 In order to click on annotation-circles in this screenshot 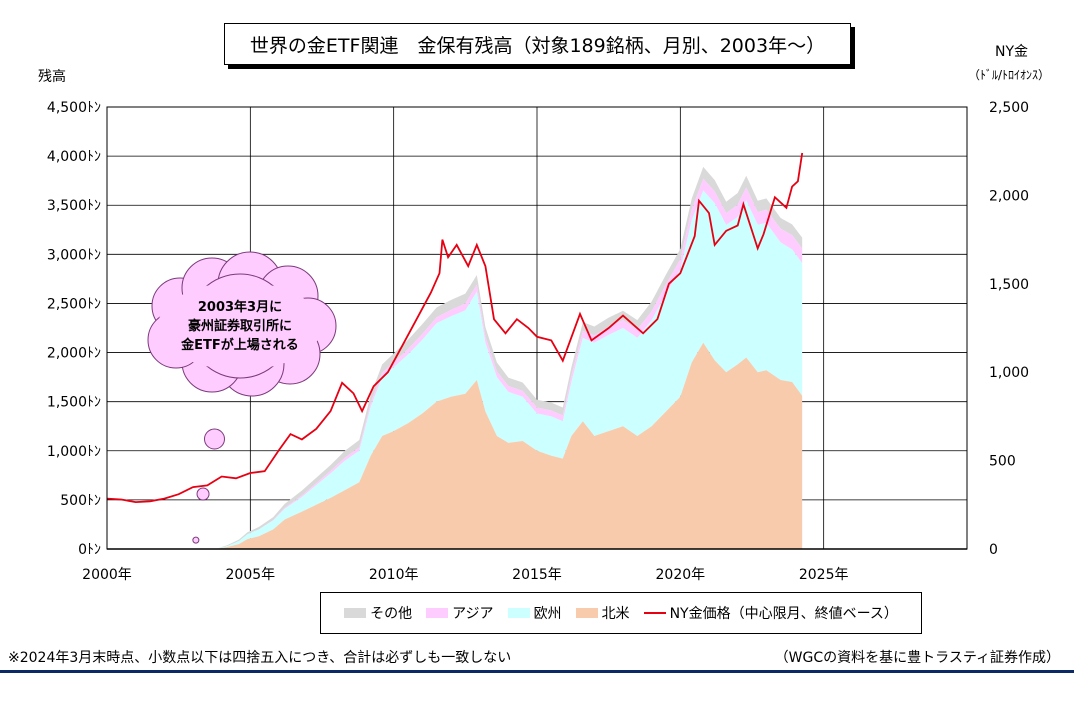, I will do `click(208, 486)`.